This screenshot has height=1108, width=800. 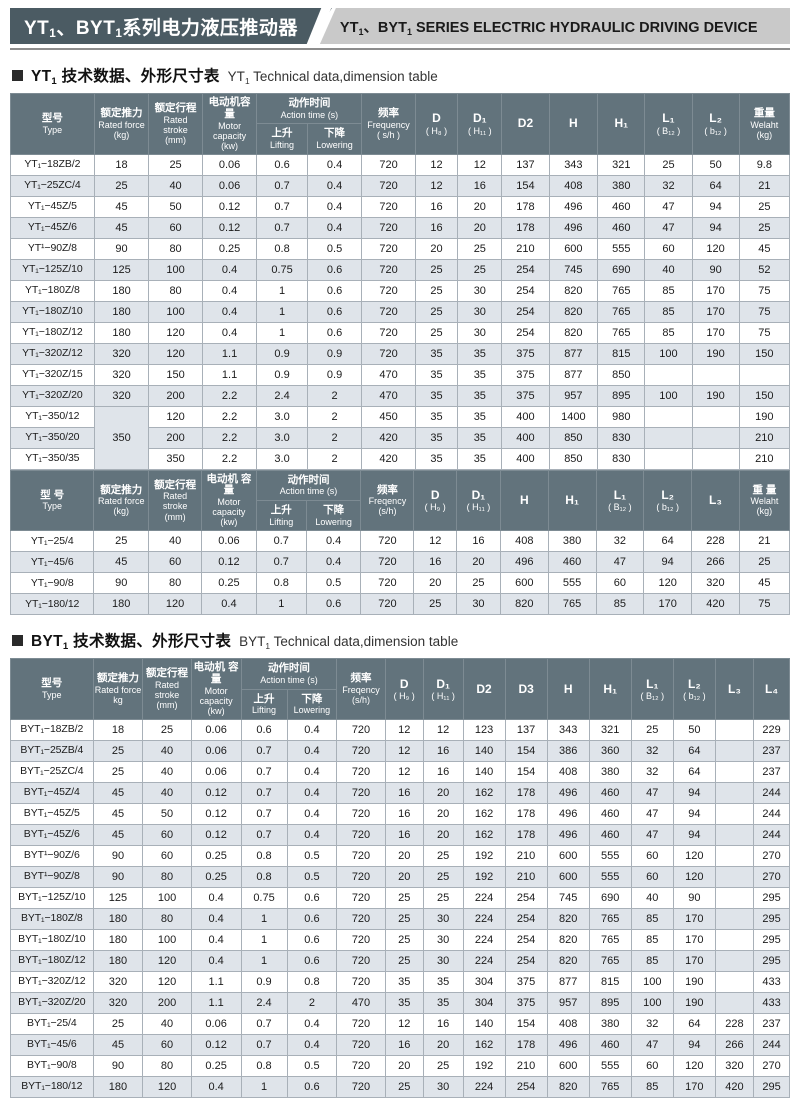 What do you see at coordinates (435, 583) in the screenshot?
I see `cell-d: 20` at bounding box center [435, 583].